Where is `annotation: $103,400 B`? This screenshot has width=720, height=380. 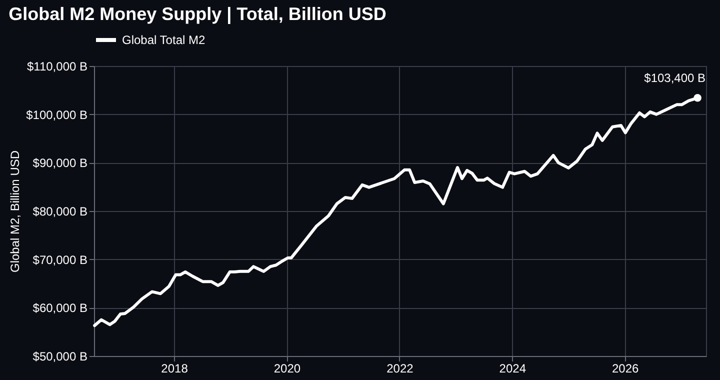
annotation: $103,400 B is located at coordinates (675, 77).